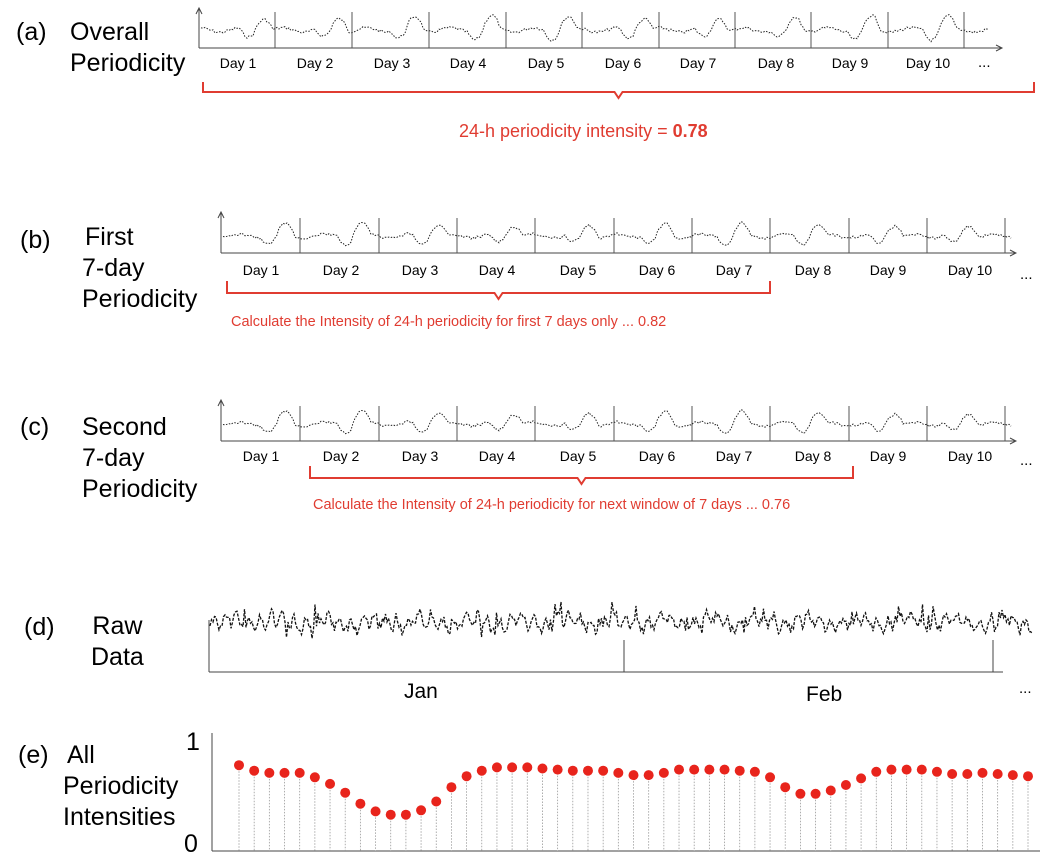 This screenshot has width=1051, height=860. Describe the element at coordinates (110, 32) in the screenshot. I see `panel-a-title-line: Overall` at that location.